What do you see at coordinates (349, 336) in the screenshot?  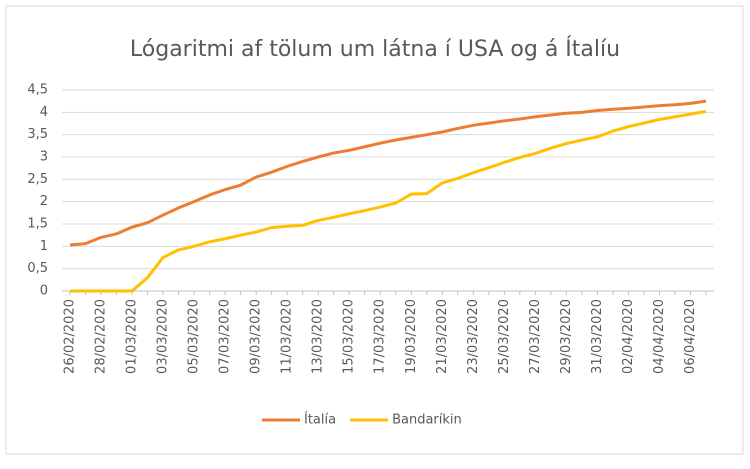 I see `x-tick-label: 15/03/2020` at bounding box center [349, 336].